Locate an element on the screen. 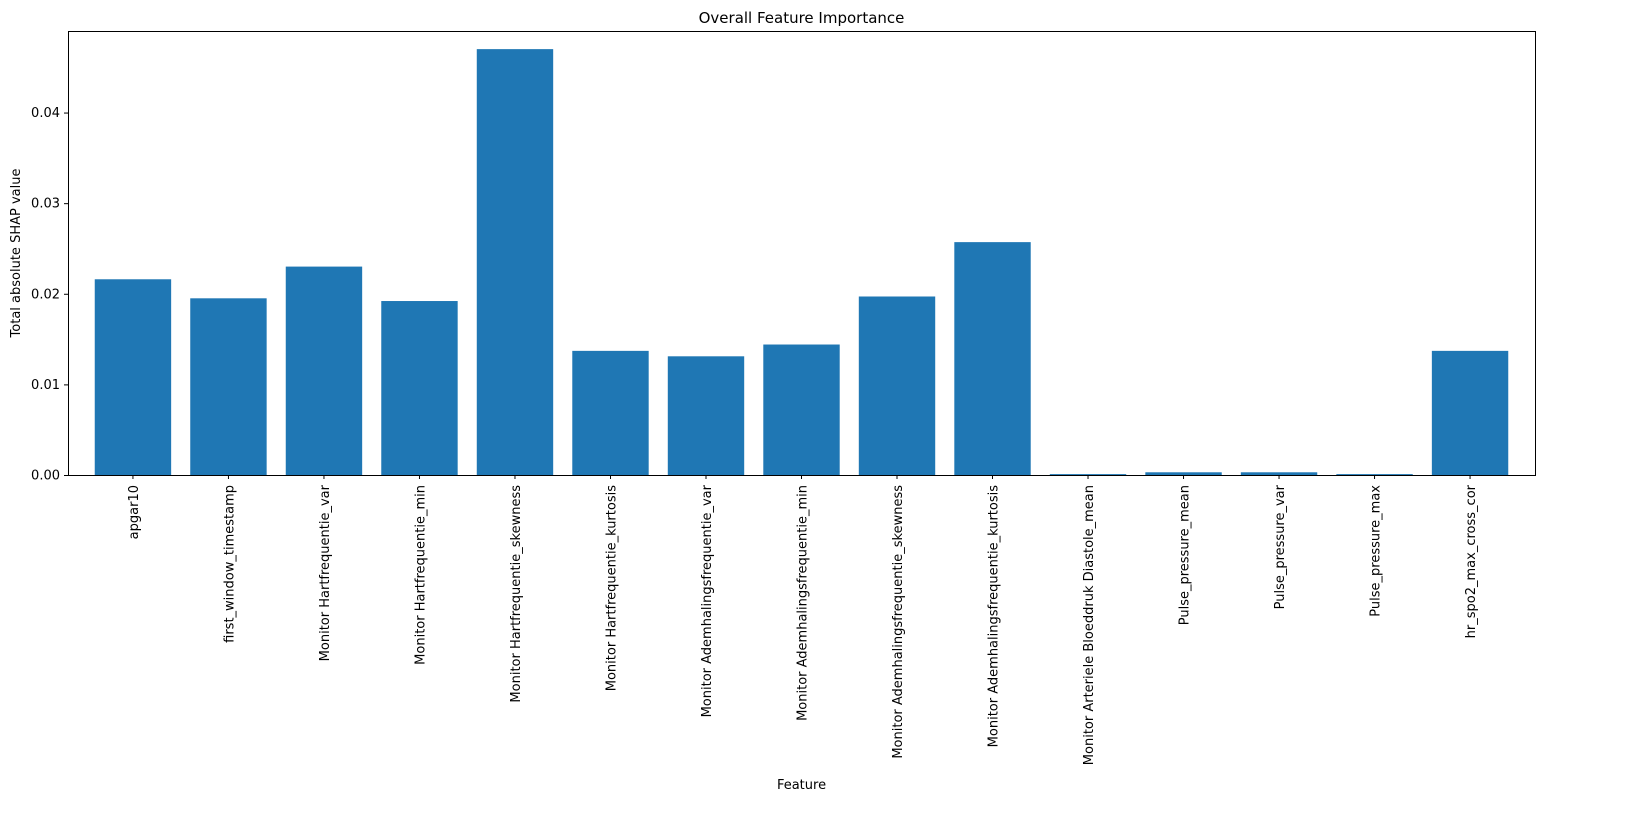  x-tick-label: Pulse_pressure_max is located at coordinates (1376, 551).